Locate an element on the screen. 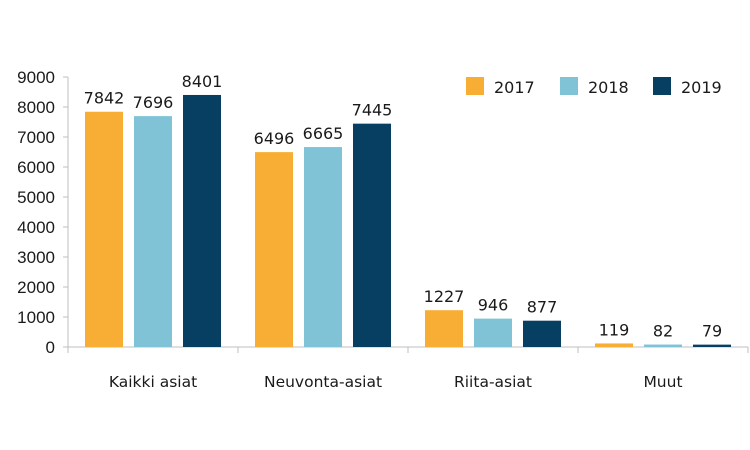  legend-swatch-2018 is located at coordinates (569, 86).